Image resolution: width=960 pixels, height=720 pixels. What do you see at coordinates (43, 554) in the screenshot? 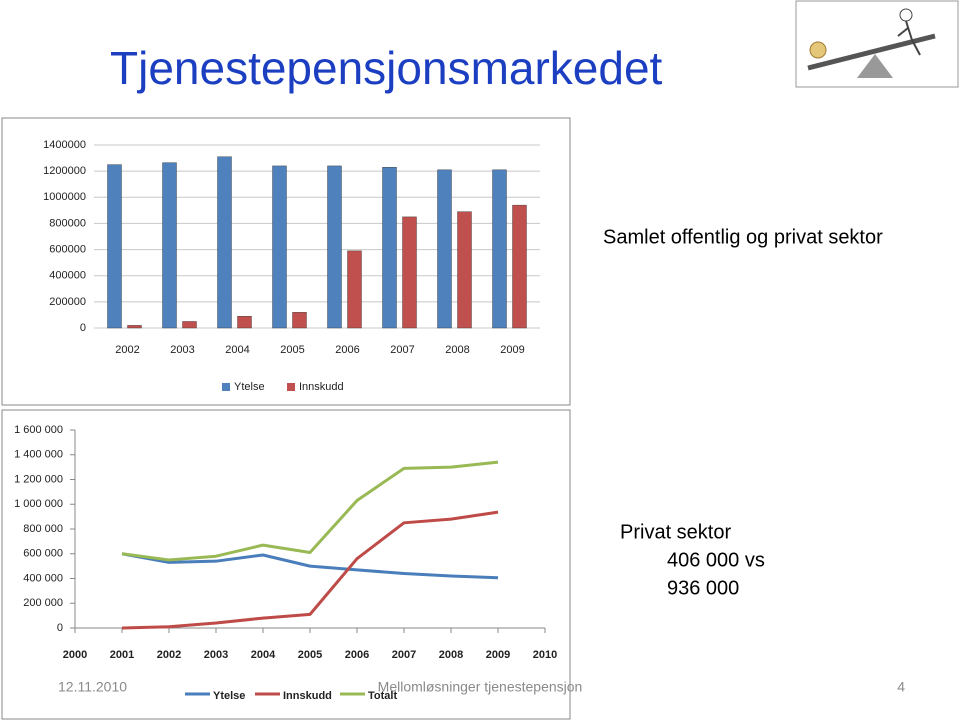
I see `y-tick-label: 600 000` at bounding box center [43, 554].